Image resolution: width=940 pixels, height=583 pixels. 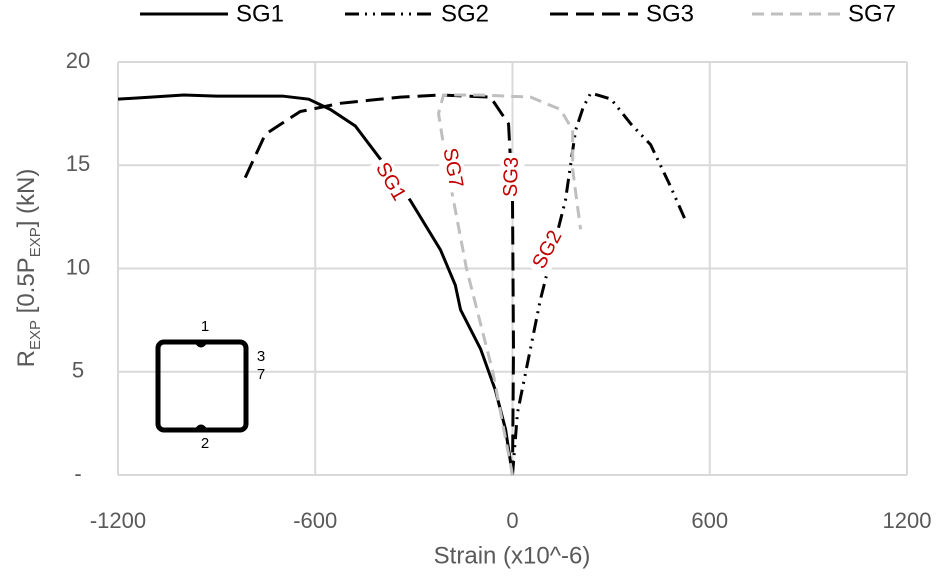 What do you see at coordinates (205, 443) in the screenshot?
I see `inset-label: 2` at bounding box center [205, 443].